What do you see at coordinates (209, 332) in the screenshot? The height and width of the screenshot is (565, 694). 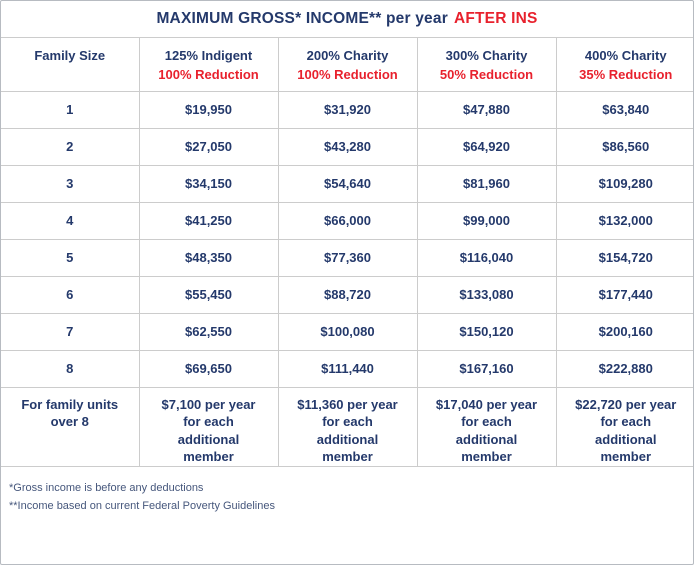 I see `income-cell: $62,550` at bounding box center [209, 332].